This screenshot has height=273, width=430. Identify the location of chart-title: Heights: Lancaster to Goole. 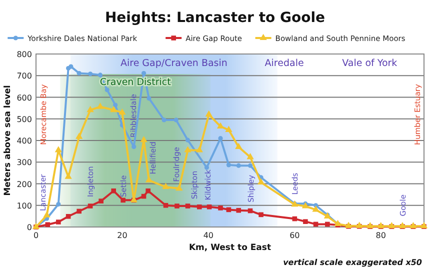
(215, 18).